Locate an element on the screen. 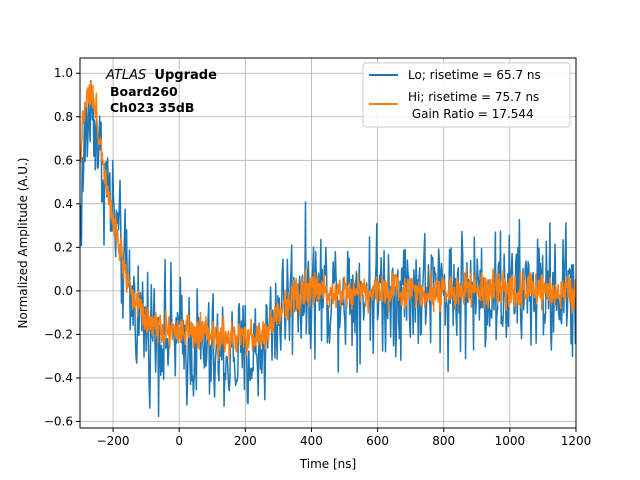 The image size is (640, 480). y-tick-label: 0.6 is located at coordinates (63, 160).